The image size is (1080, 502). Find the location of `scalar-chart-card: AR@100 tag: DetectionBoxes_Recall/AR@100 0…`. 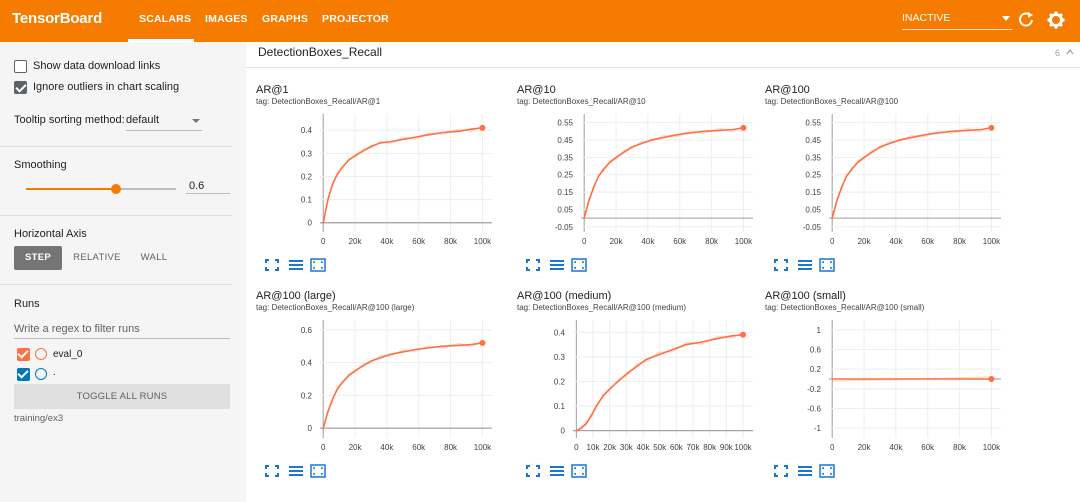

scalar-chart-card: AR@100 tag: DetectionBoxes_Recall/AR@100 0… is located at coordinates (885, 182).